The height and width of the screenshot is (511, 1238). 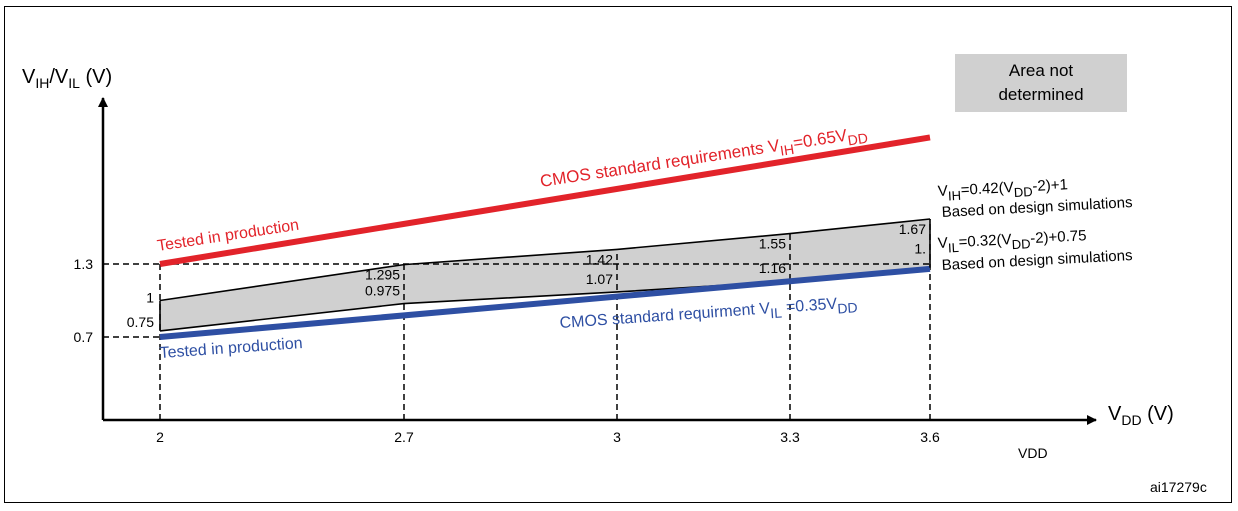 I want to click on x-tick-3.6: 3.6, so click(x=930, y=437).